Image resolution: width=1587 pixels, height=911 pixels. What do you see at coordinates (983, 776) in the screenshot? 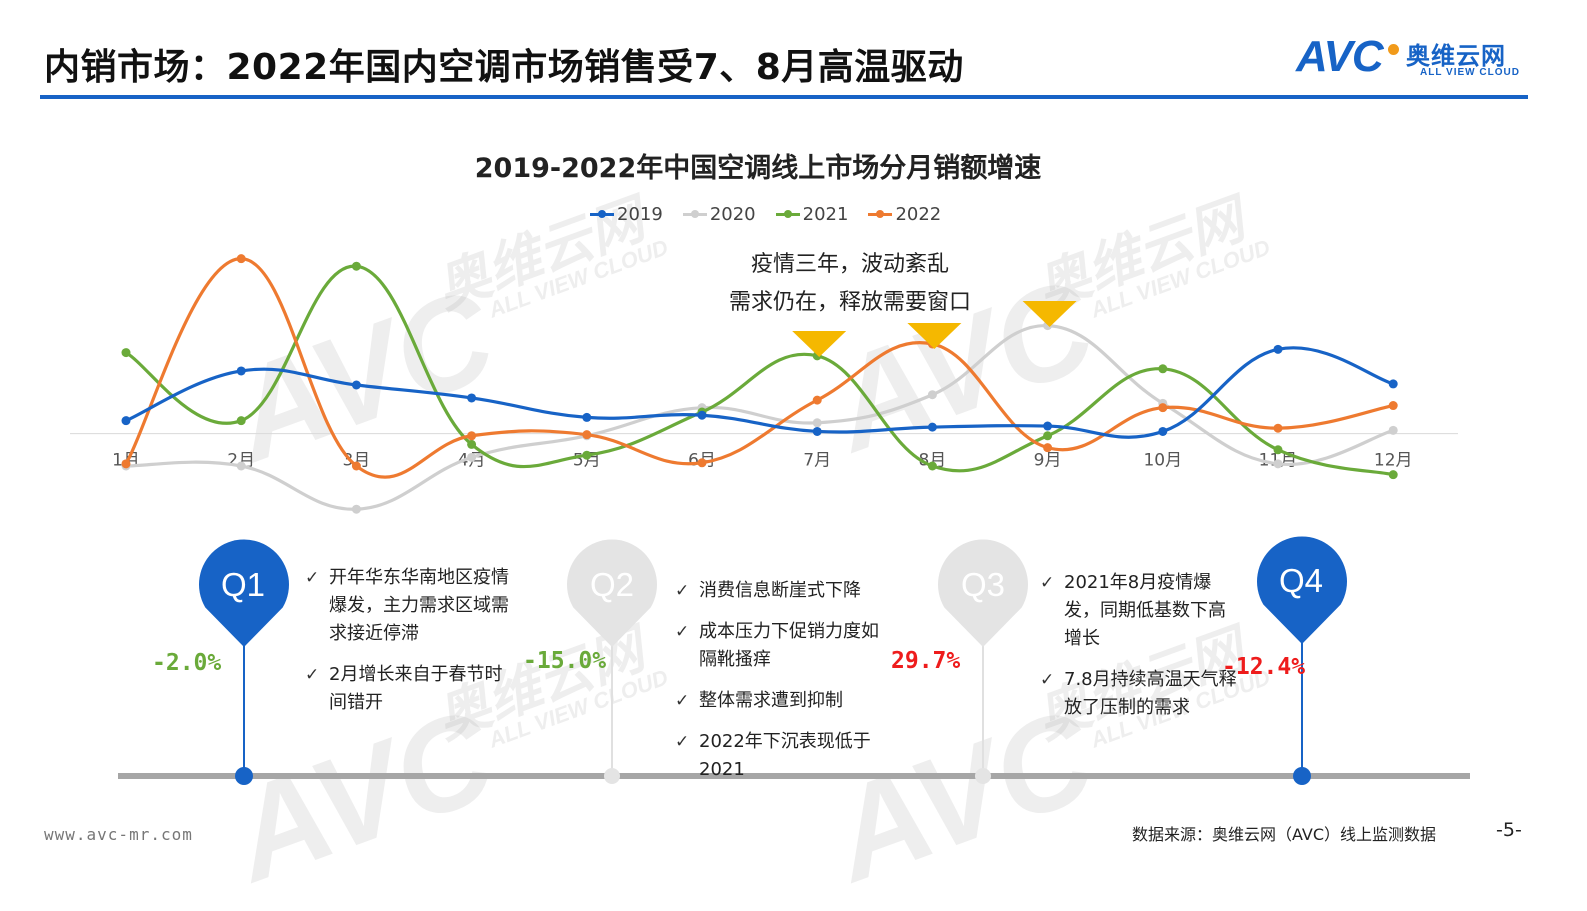
I see `timeline-dot-Q3` at bounding box center [983, 776].